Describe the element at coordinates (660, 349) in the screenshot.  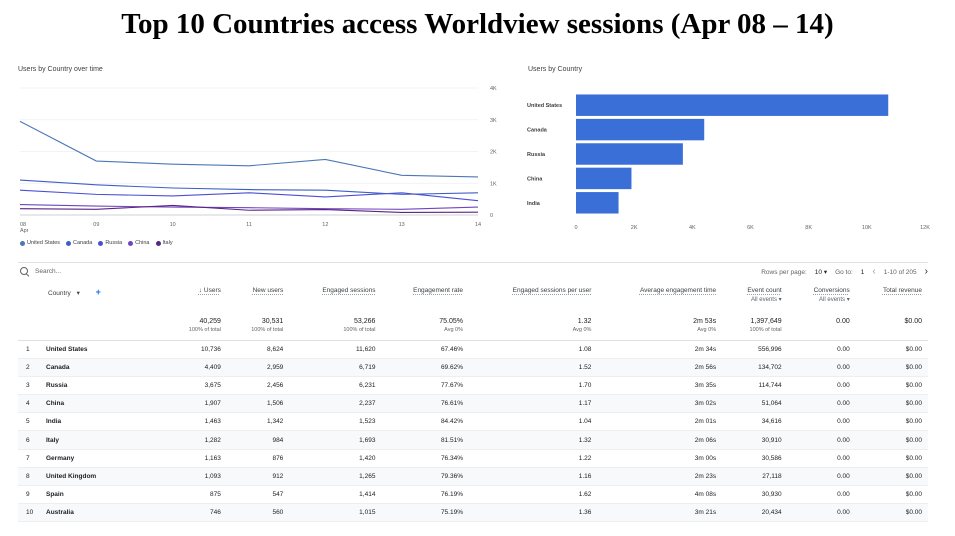
I see `metric-cell: 2m 34s` at that location.